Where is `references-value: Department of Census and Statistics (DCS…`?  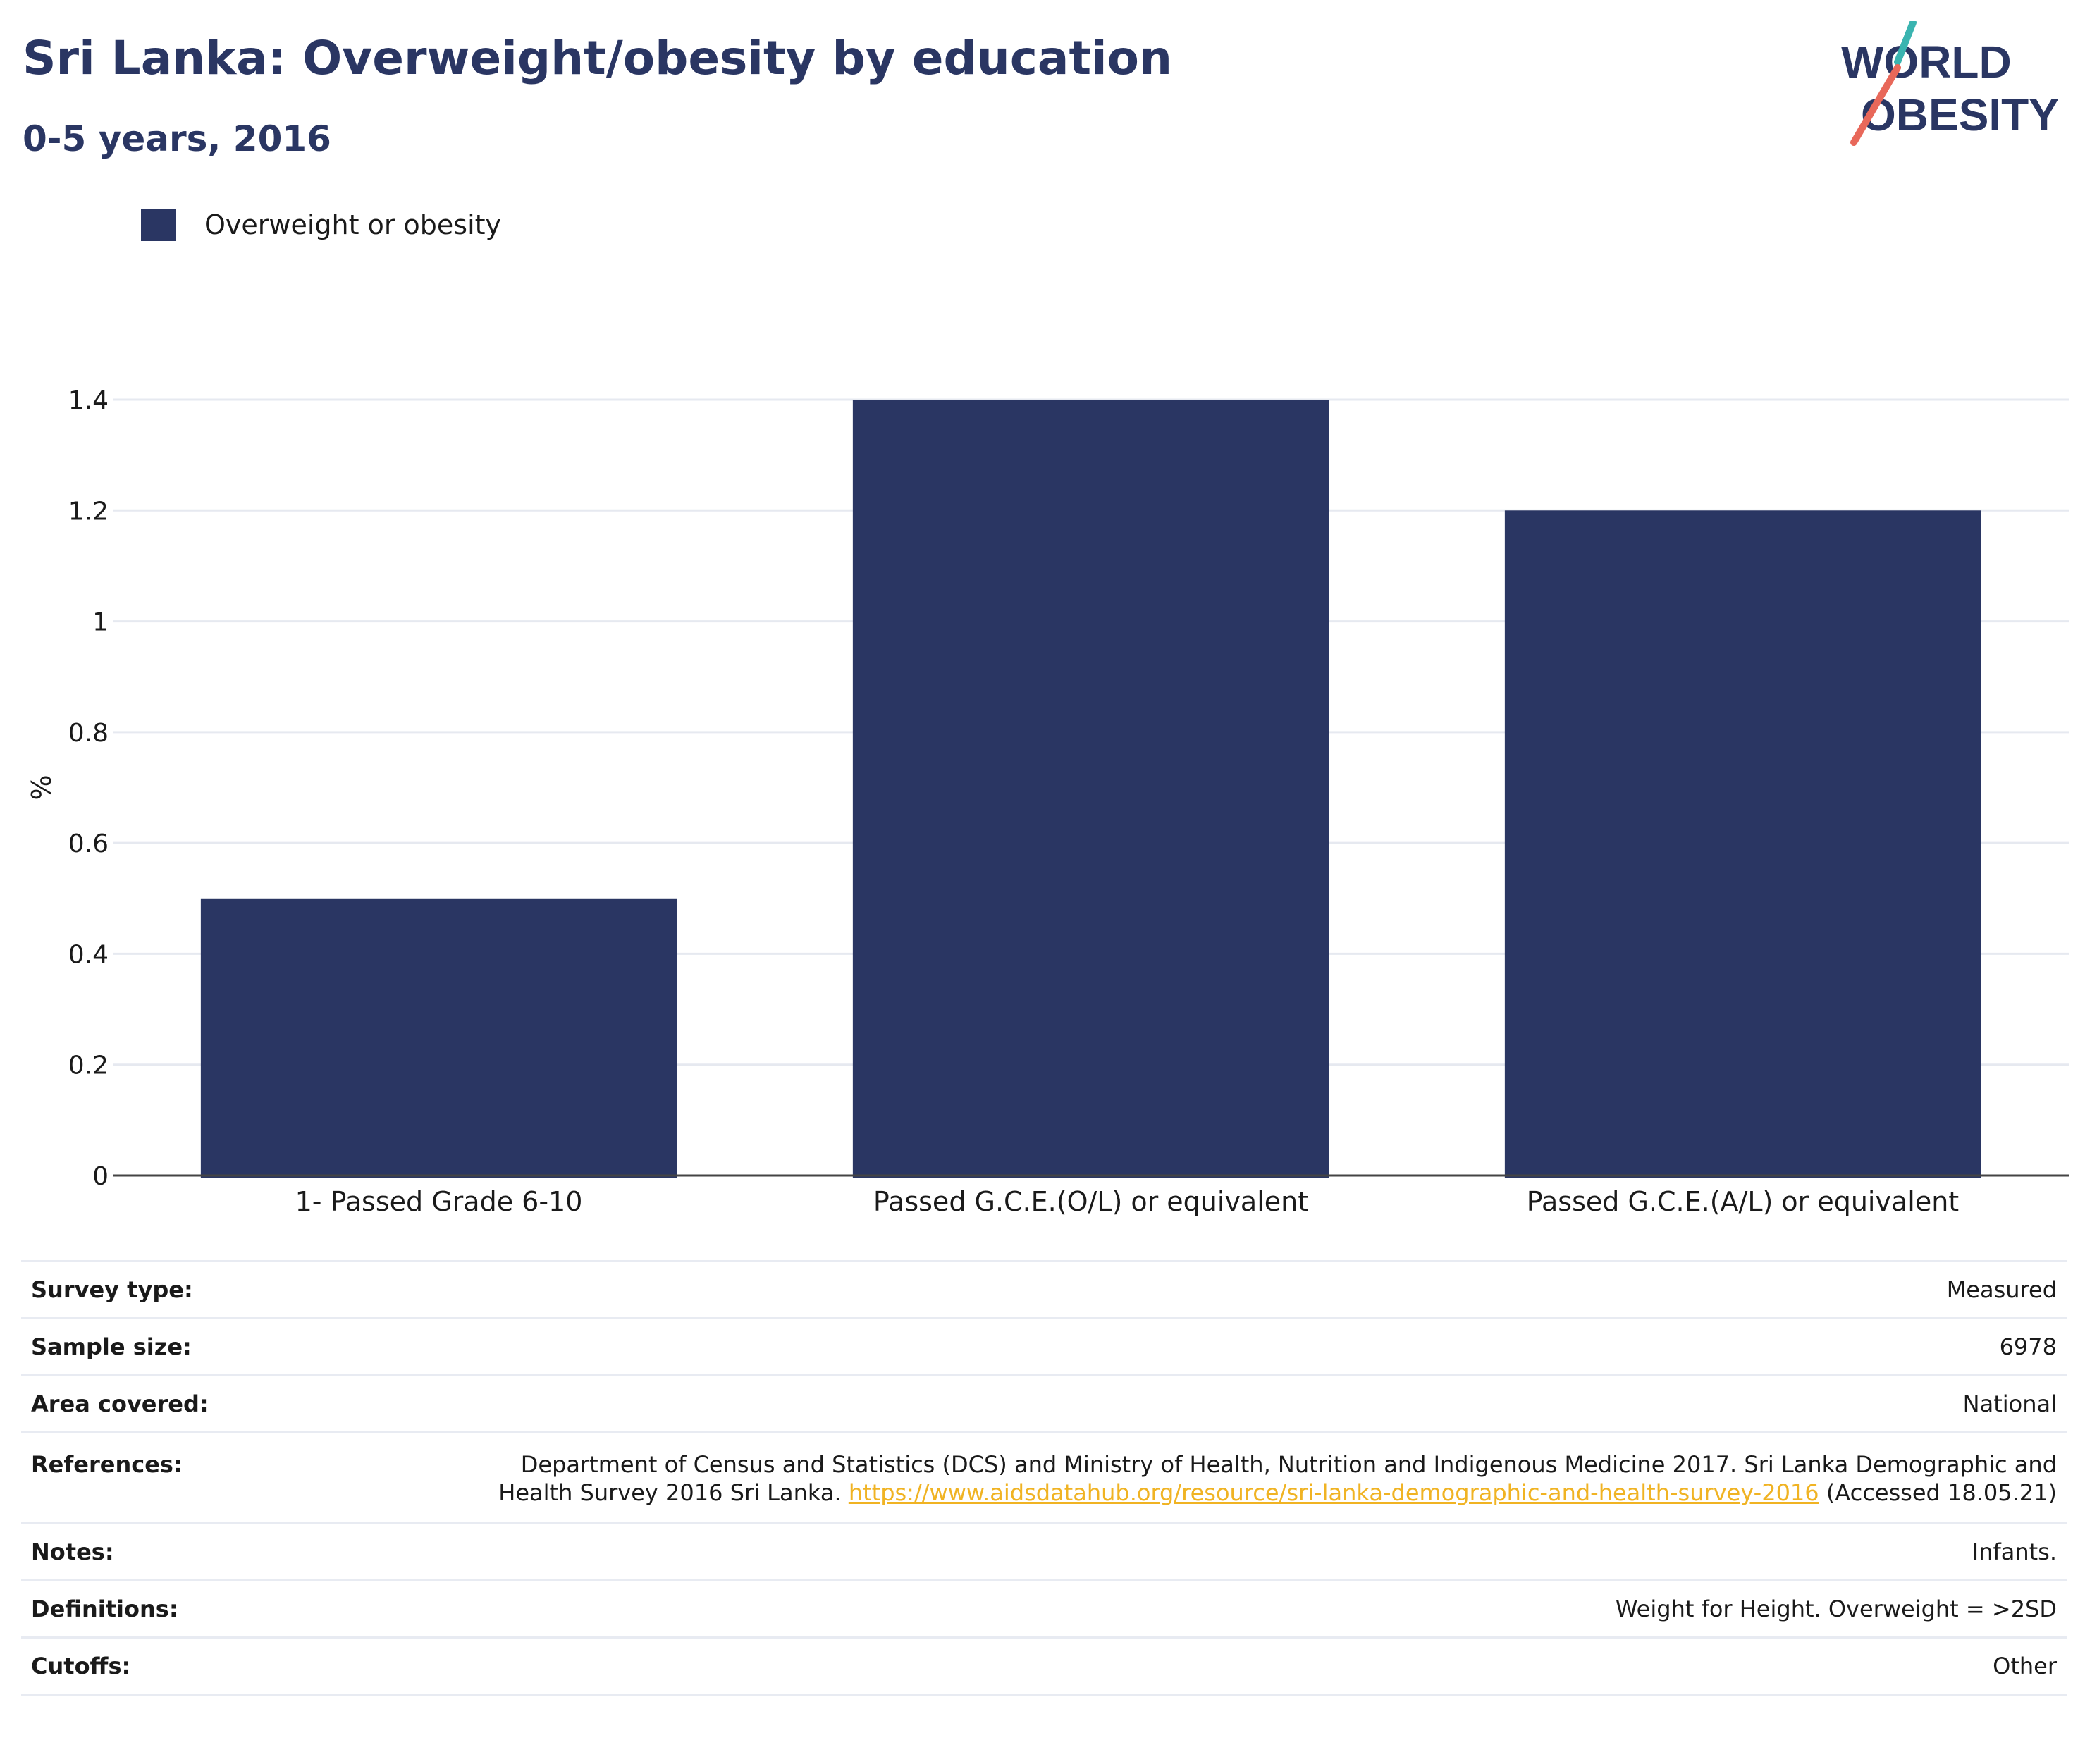
references-value: Department of Census and Statistics (DCS… is located at coordinates (1251, 1478).